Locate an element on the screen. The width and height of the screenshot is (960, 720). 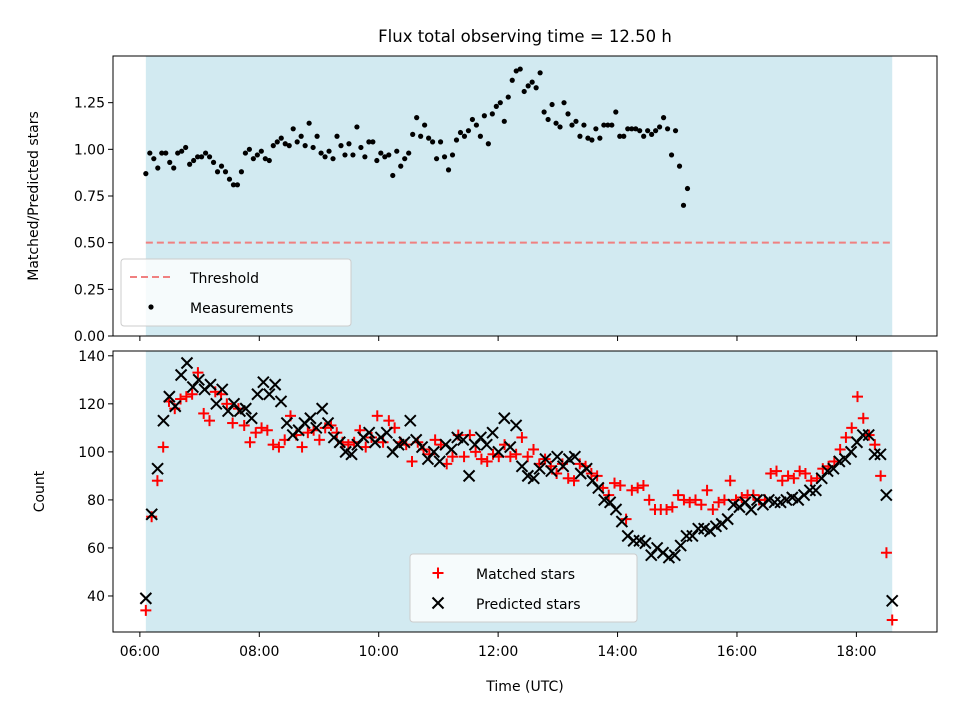
y-tick-label: 0.00 is located at coordinates (89, 337).